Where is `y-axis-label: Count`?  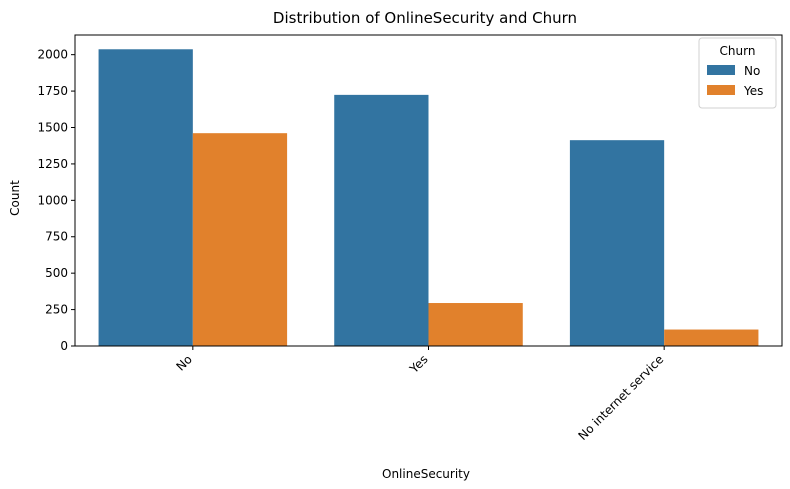 y-axis-label: Count is located at coordinates (15, 198).